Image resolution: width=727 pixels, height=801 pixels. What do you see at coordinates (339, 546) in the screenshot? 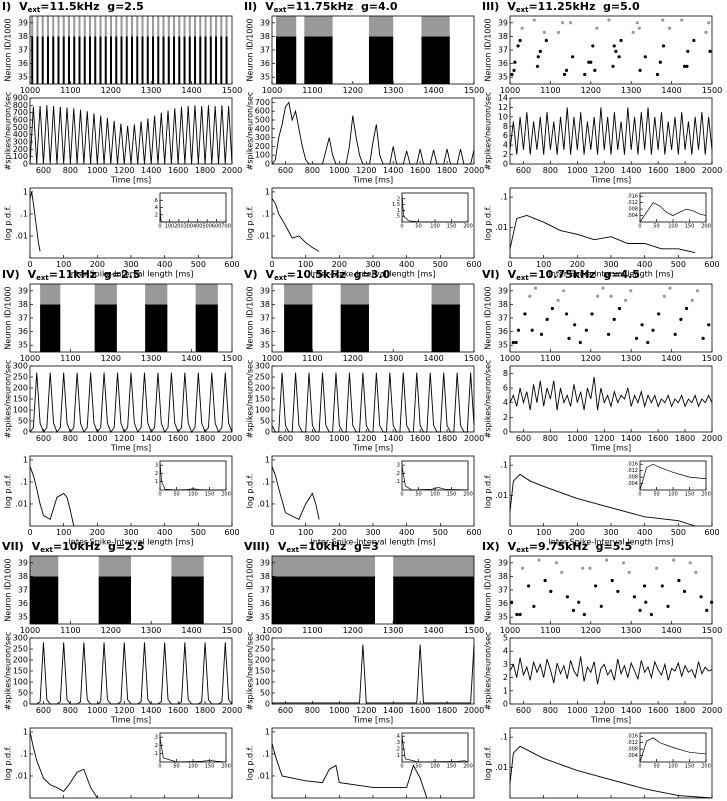
I see `title-rest: =10kHz g=3` at bounding box center [339, 546].